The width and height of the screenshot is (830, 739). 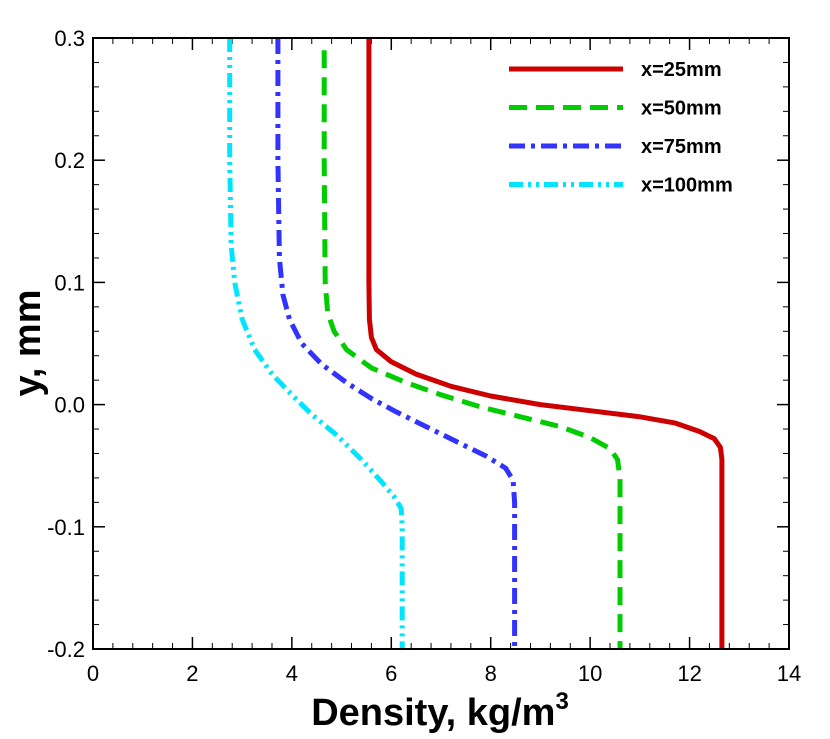 What do you see at coordinates (689, 673) in the screenshot?
I see `x-tick-label: 12` at bounding box center [689, 673].